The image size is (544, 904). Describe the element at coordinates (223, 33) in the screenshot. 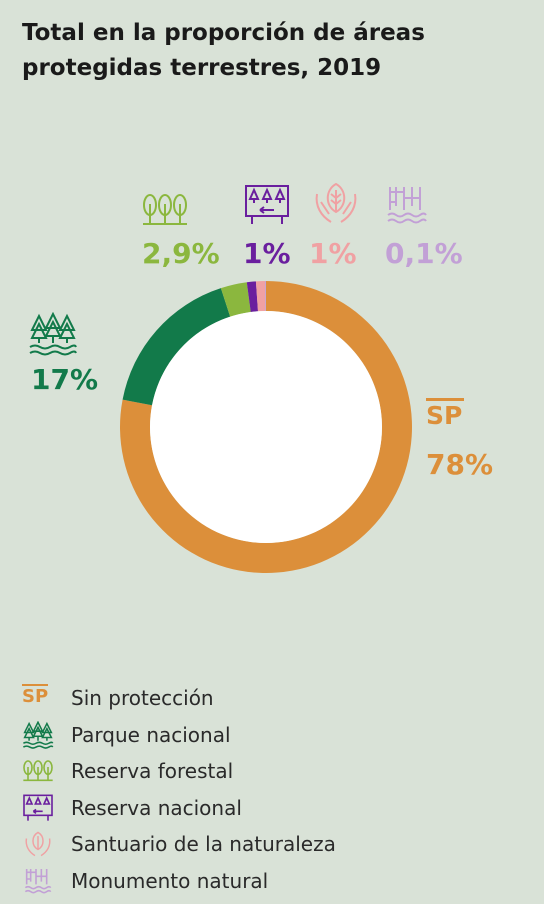

I see `title-line-1: Total en la proporción de áreas` at that location.